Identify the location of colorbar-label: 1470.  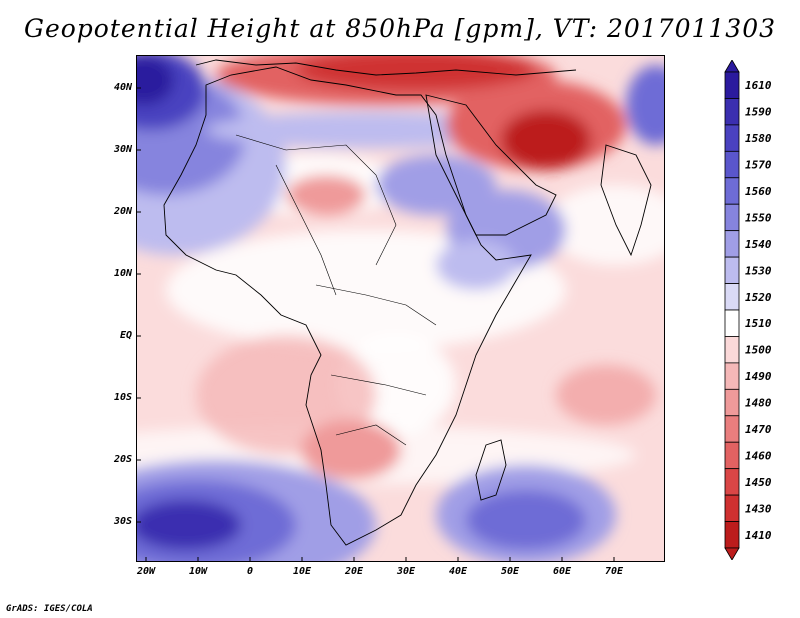
(758, 429).